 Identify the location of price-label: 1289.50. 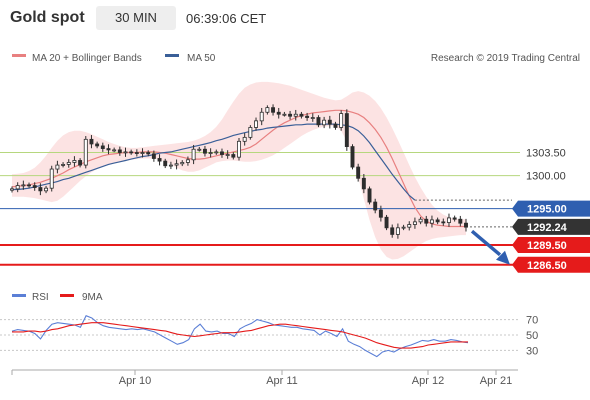
(547, 246).